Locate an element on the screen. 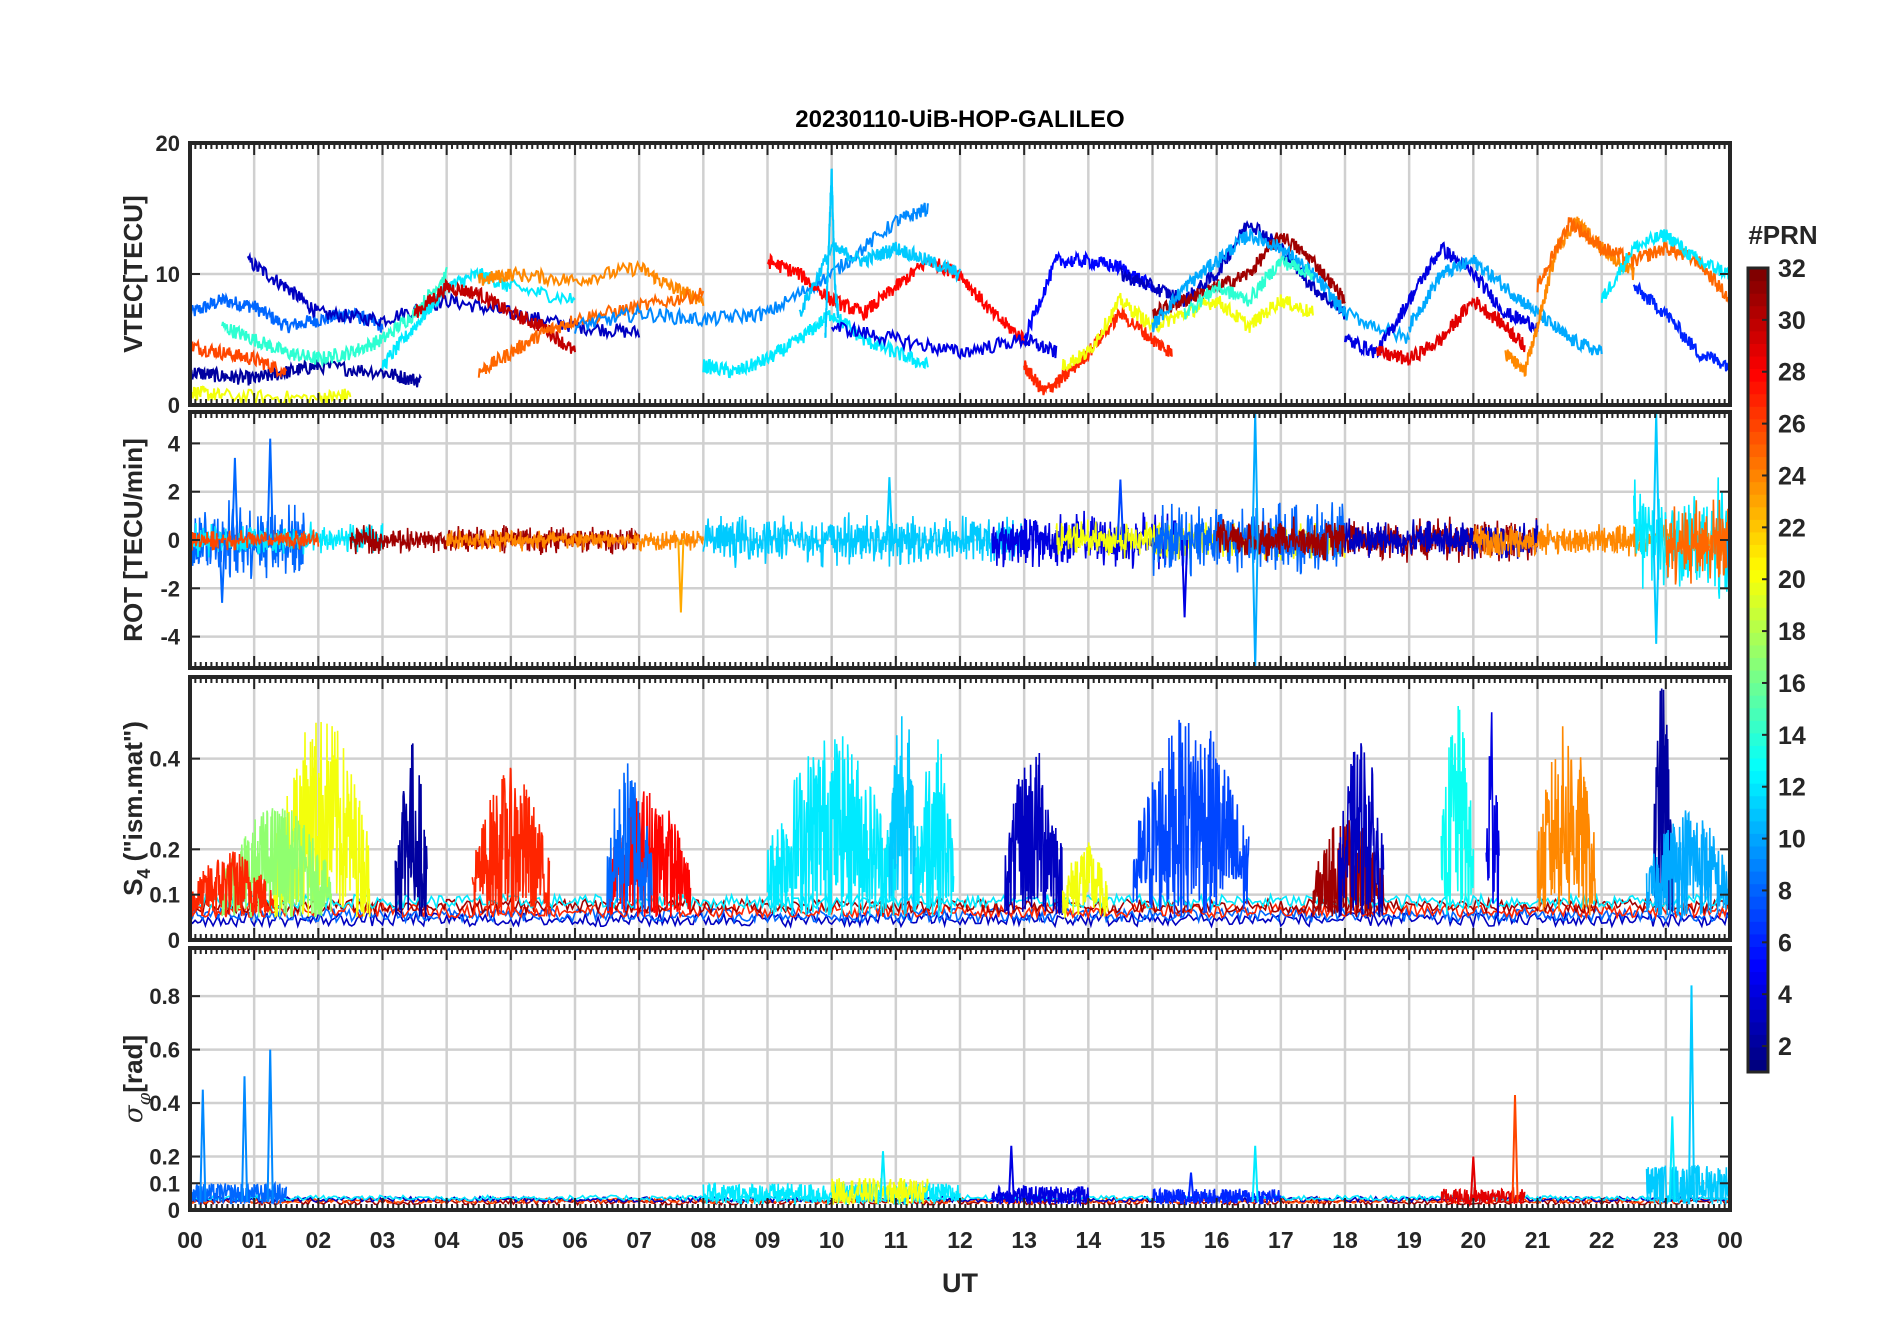 The height and width of the screenshot is (1330, 1902). y-axis-label: ROT [TECU/min] is located at coordinates (133, 540).